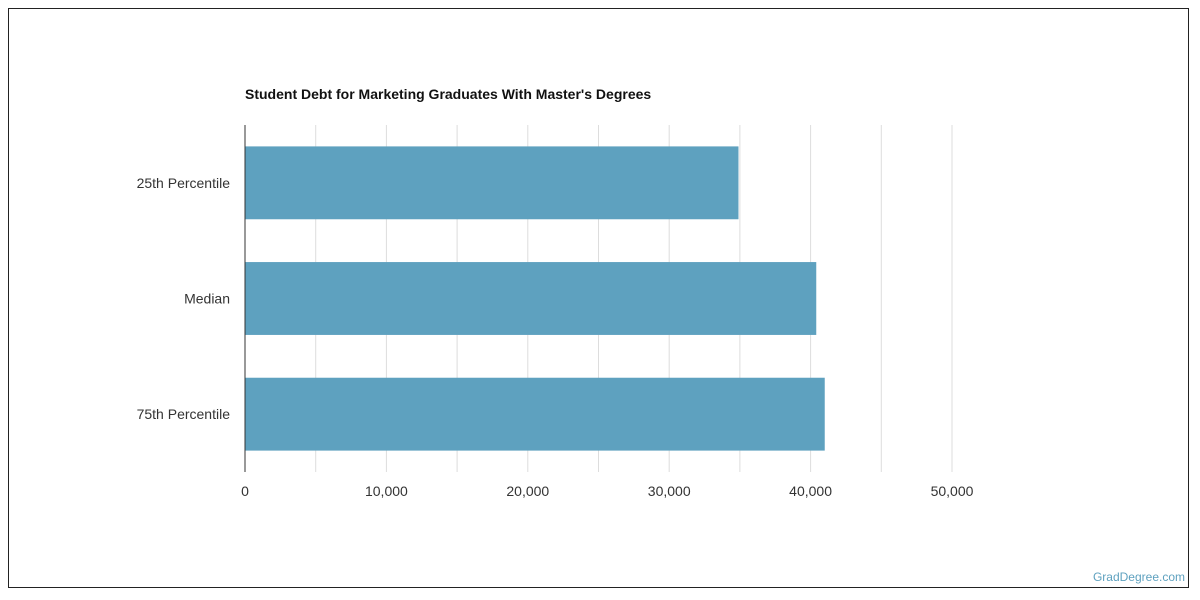  What do you see at coordinates (386, 491) in the screenshot?
I see `x-tick-label: 10,000` at bounding box center [386, 491].